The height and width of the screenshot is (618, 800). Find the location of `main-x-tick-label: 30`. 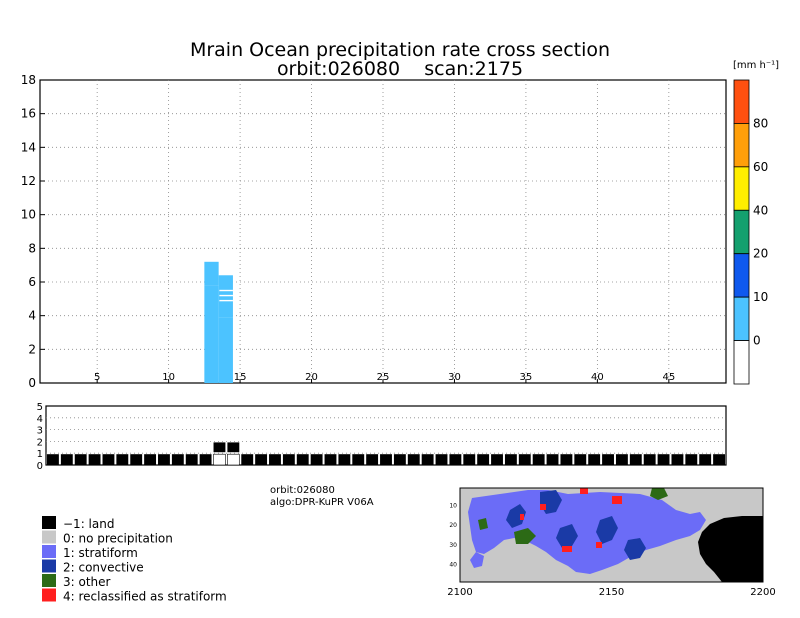

main-x-tick-label: 30 is located at coordinates (454, 377).